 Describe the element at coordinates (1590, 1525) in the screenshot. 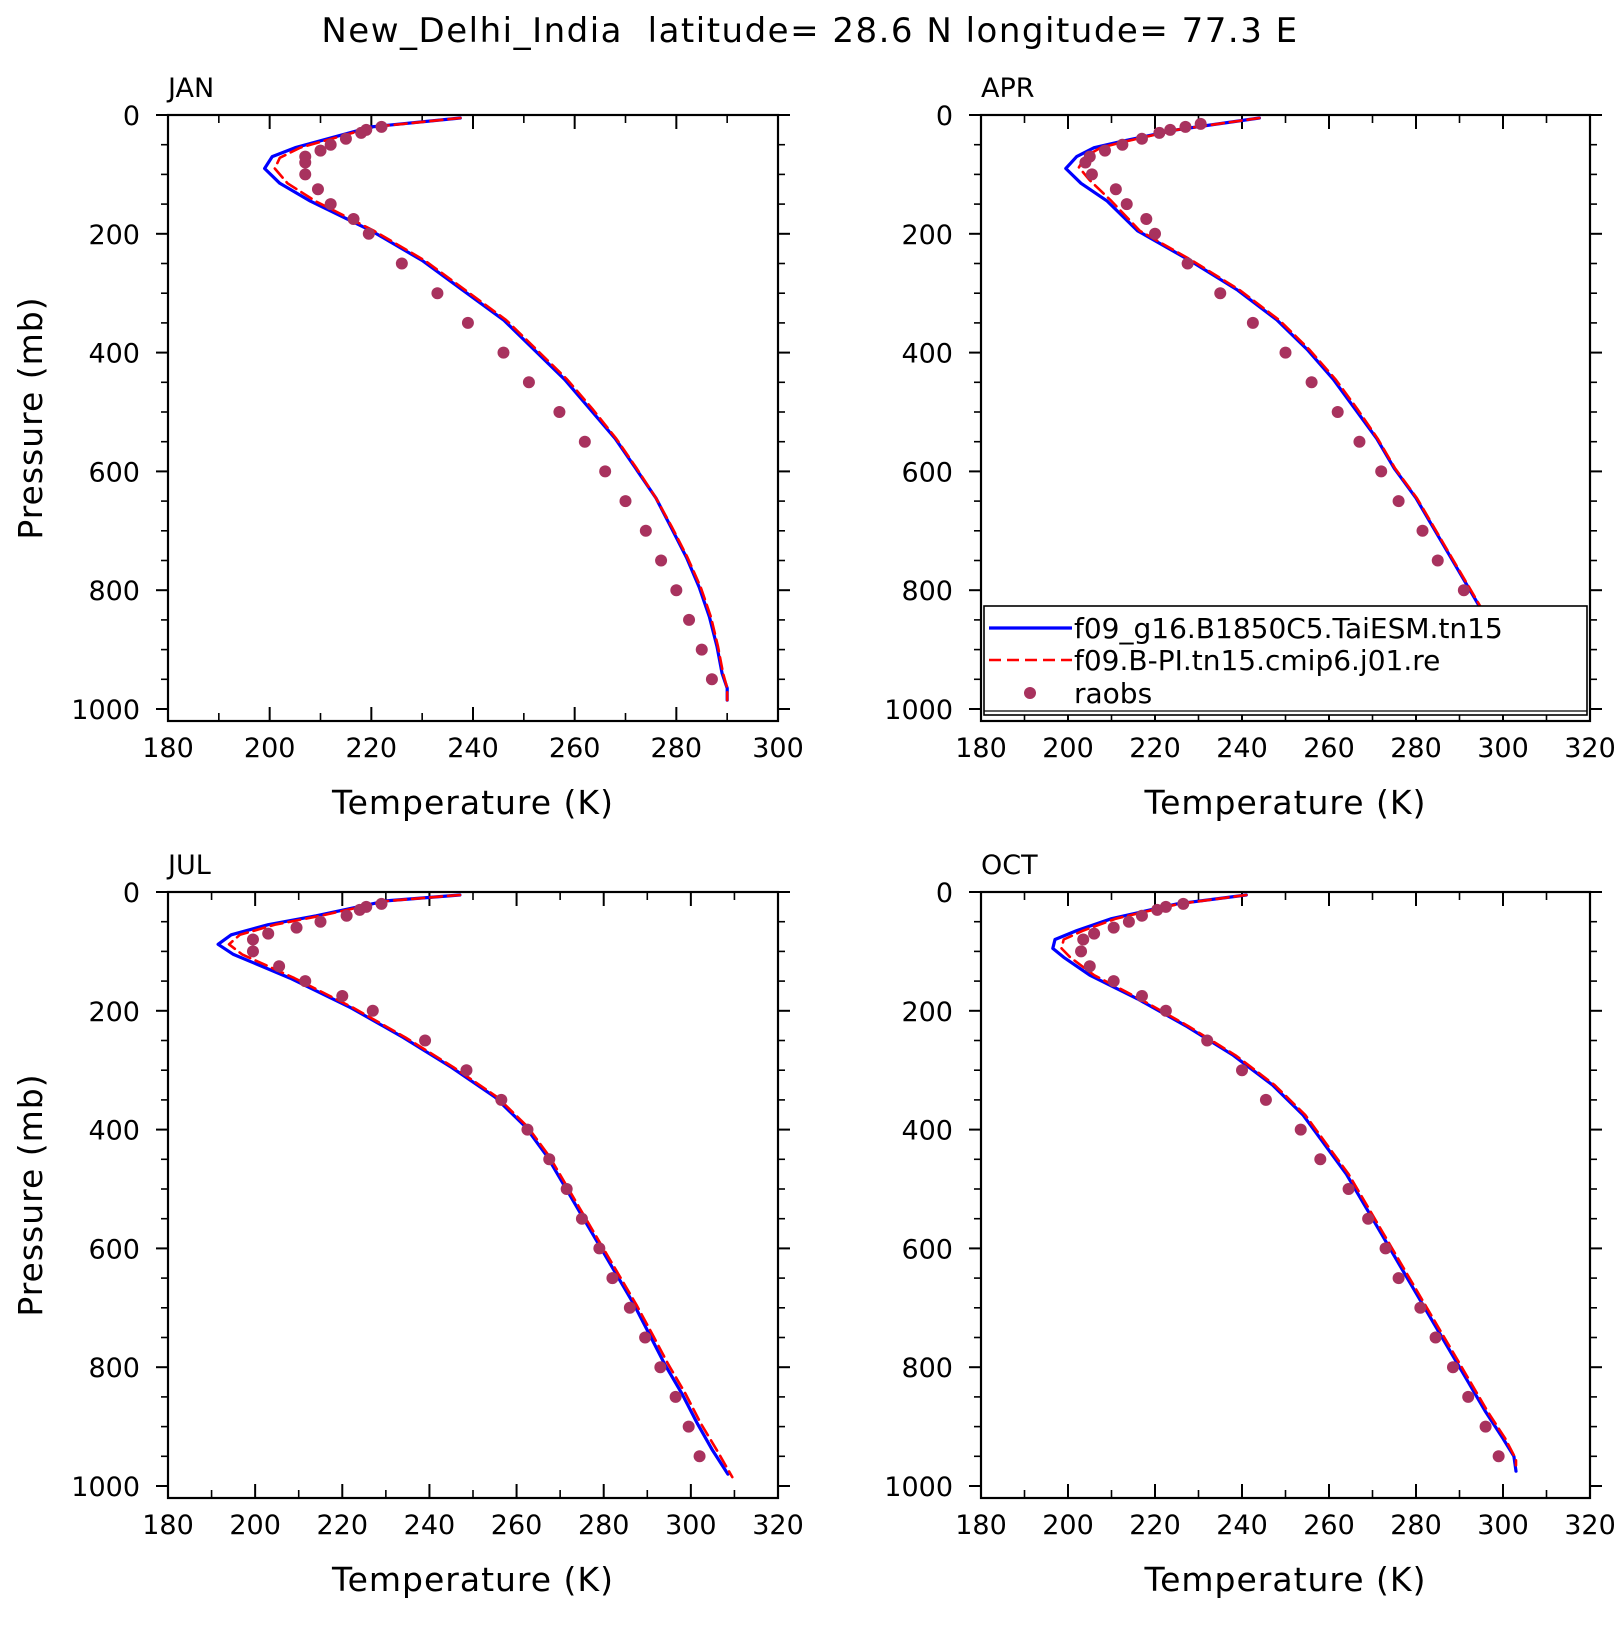

I see `x-tick-label: 320` at that location.